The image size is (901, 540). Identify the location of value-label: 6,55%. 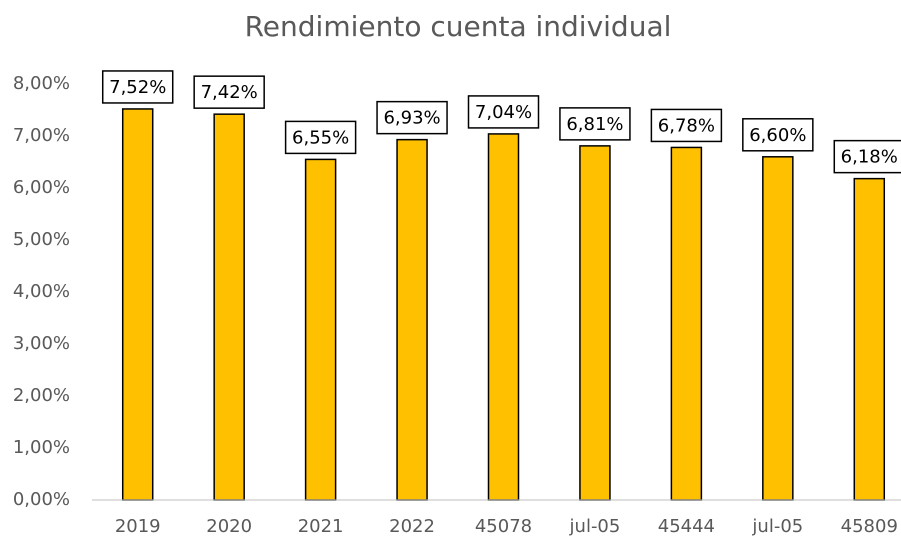
(320, 137).